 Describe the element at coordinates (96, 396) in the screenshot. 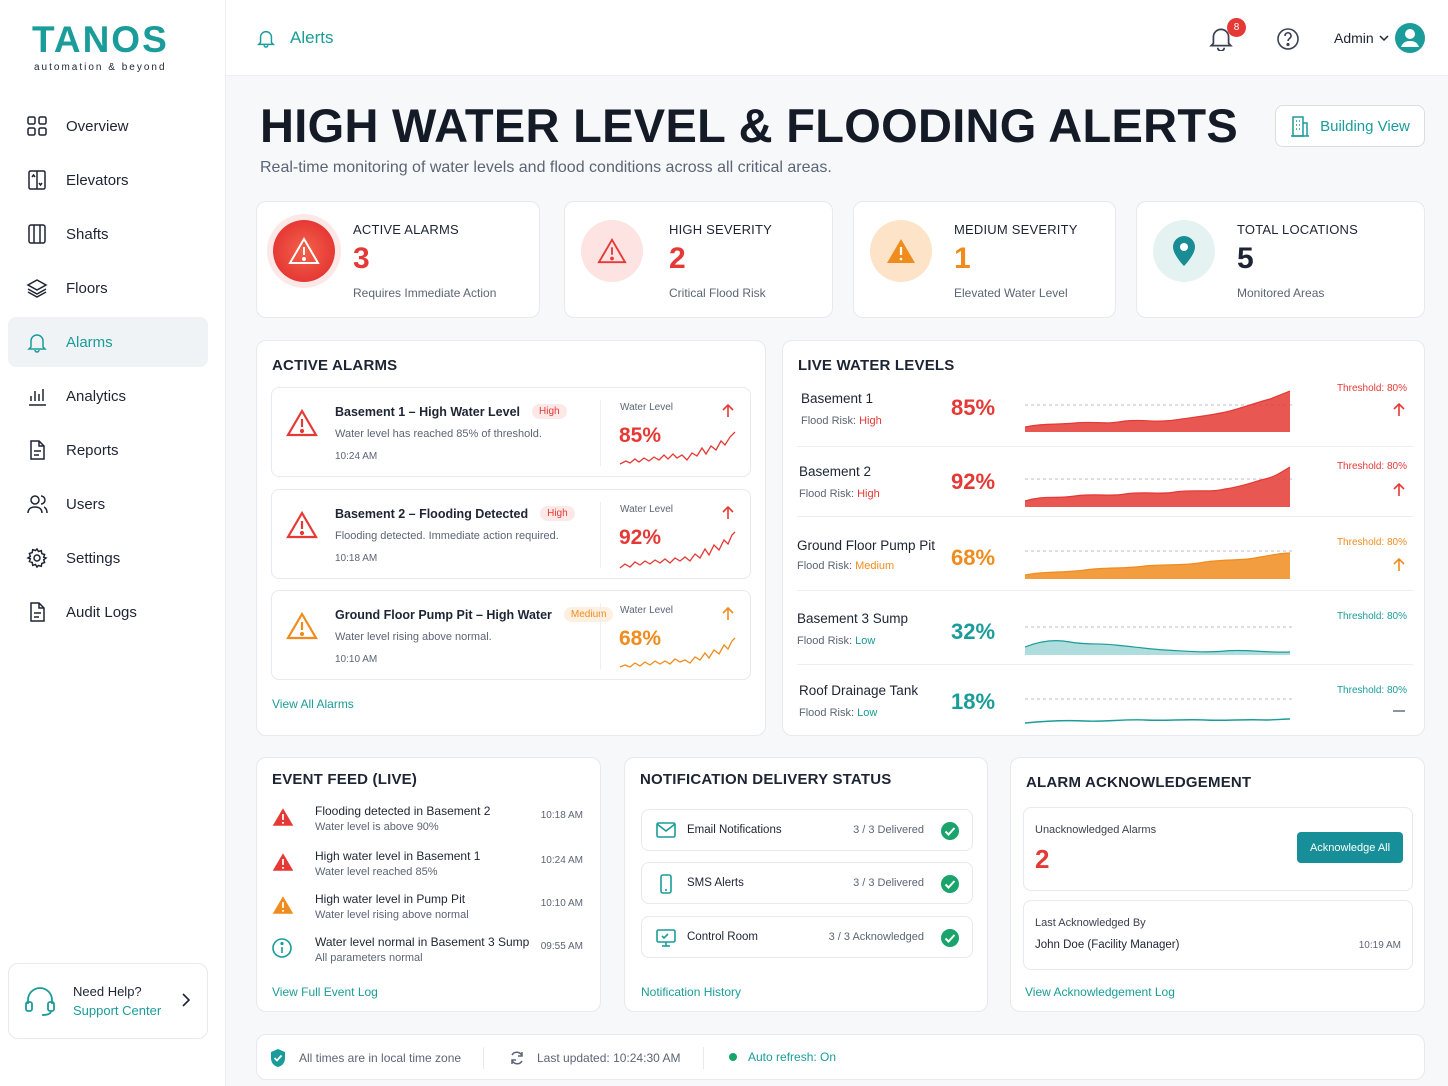

I see `sidebar-item-label: Analytics` at that location.